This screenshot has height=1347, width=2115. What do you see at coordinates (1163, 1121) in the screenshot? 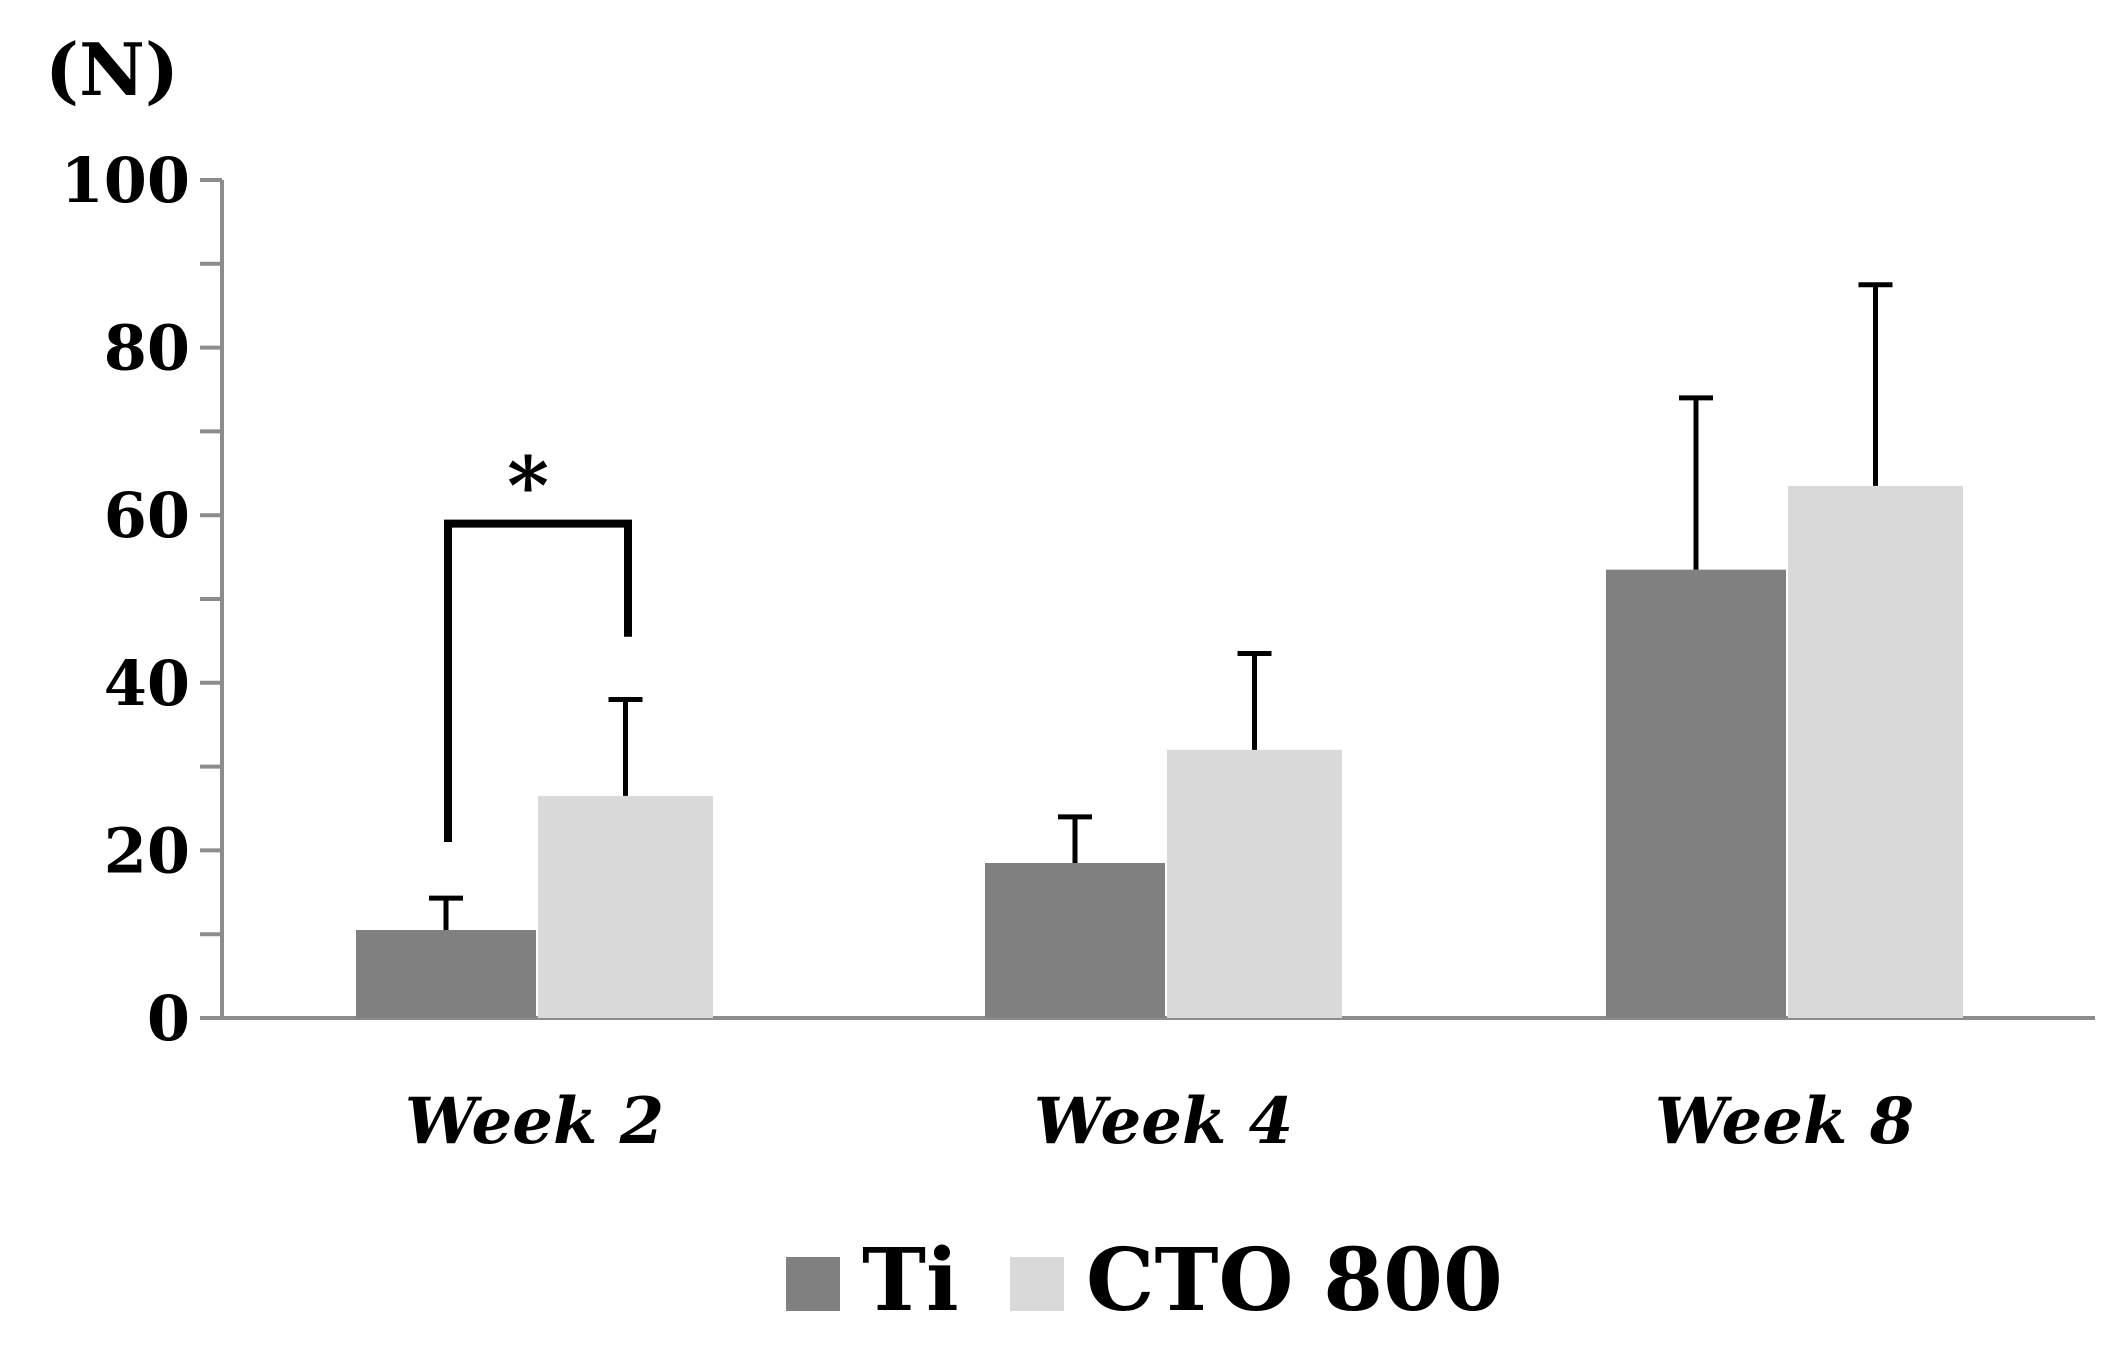
I see `x-category-label: Week 4` at bounding box center [1163, 1121].